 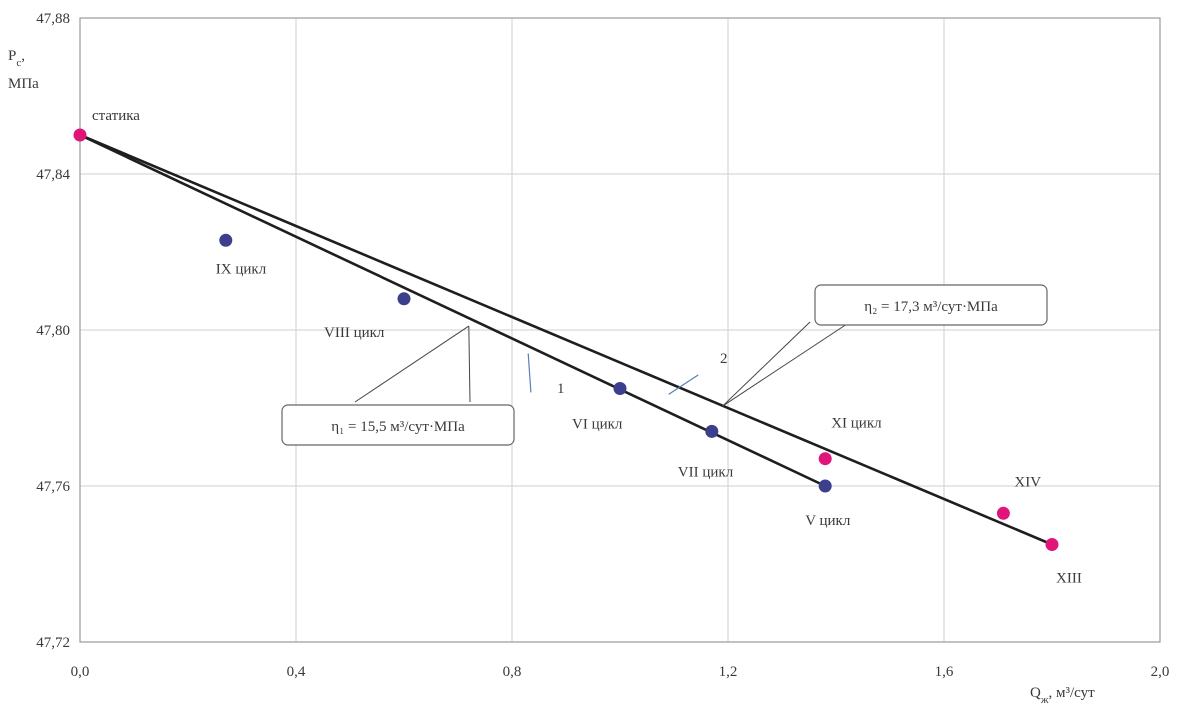 I want to click on point-label: VII цикл, so click(x=706, y=472).